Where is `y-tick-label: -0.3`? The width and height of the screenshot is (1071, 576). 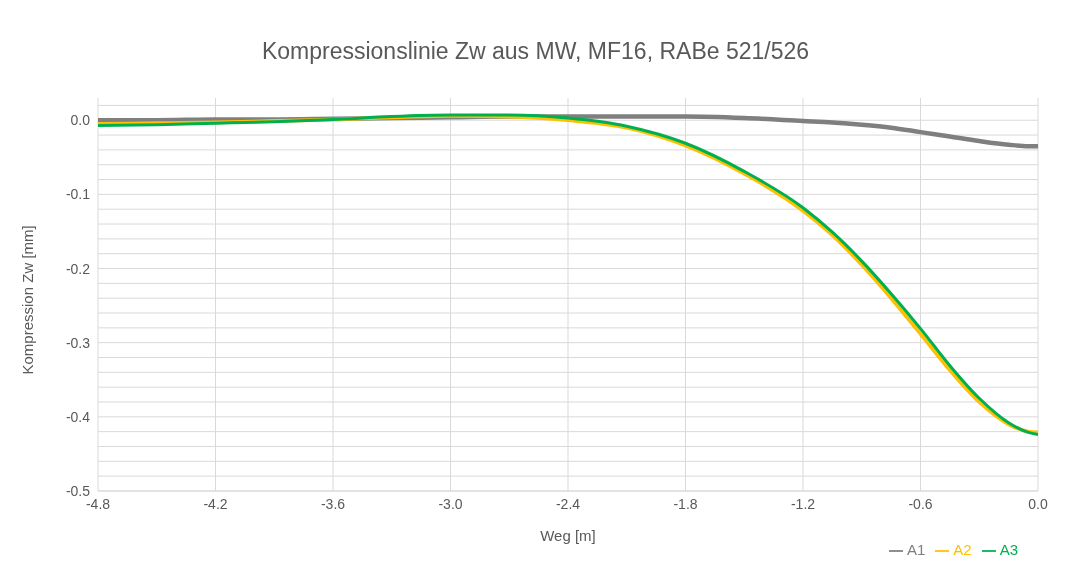 y-tick-label: -0.3 is located at coordinates (78, 342).